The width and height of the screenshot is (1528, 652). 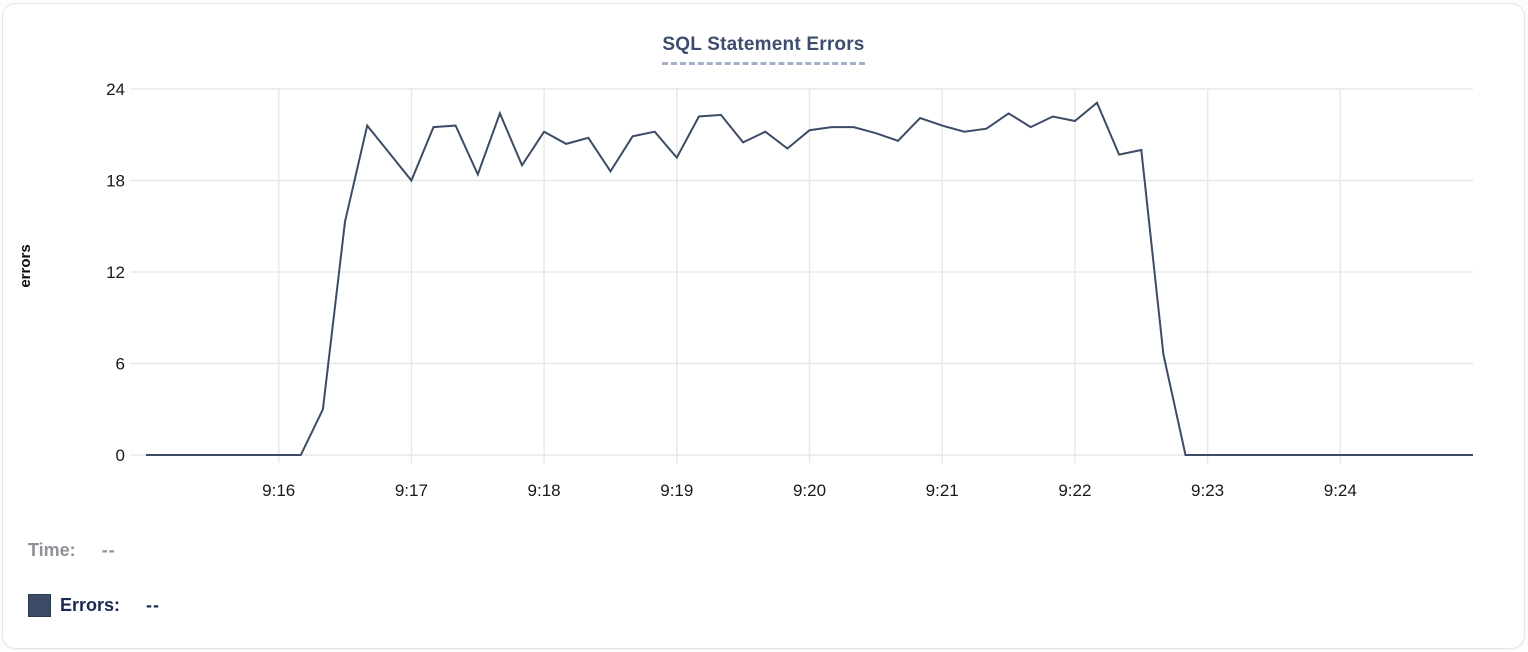 I want to click on chart-header: SQL Statement Errors, so click(x=763, y=49).